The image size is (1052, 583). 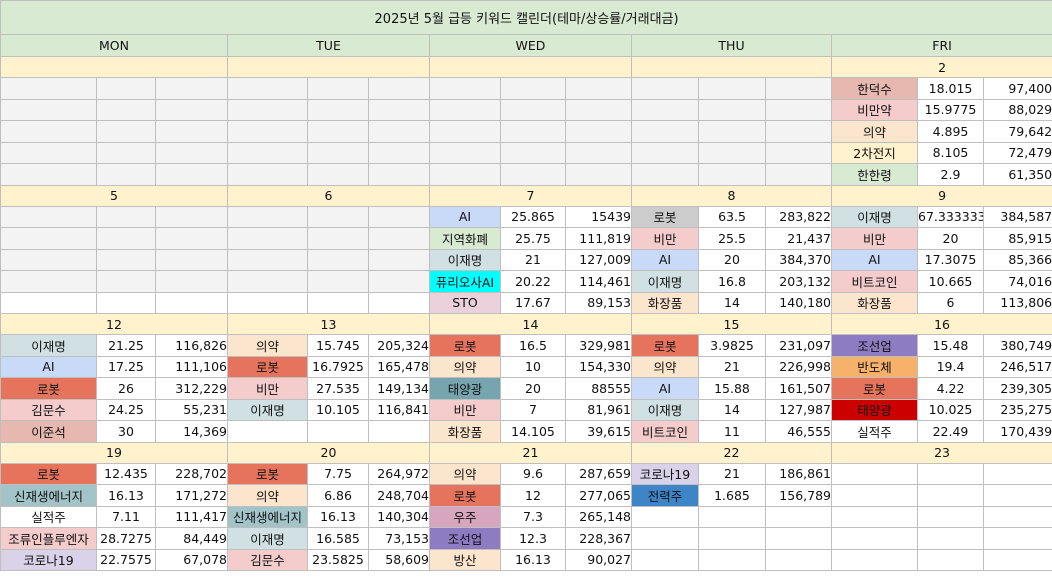 I want to click on rate-cell: 16.8, so click(x=732, y=281).